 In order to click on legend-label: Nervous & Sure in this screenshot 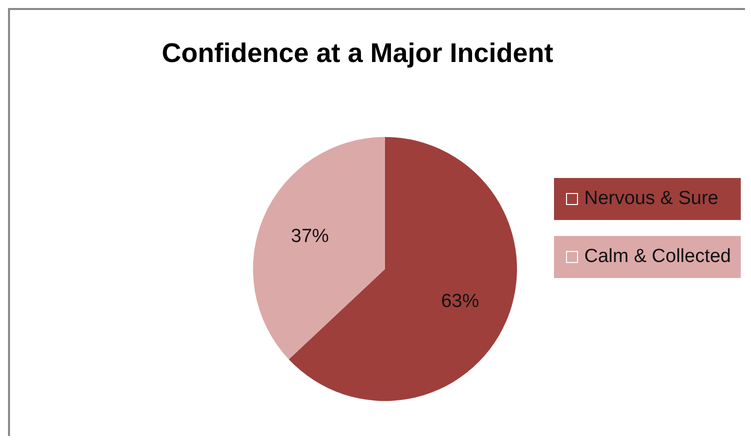, I will do `click(651, 198)`.